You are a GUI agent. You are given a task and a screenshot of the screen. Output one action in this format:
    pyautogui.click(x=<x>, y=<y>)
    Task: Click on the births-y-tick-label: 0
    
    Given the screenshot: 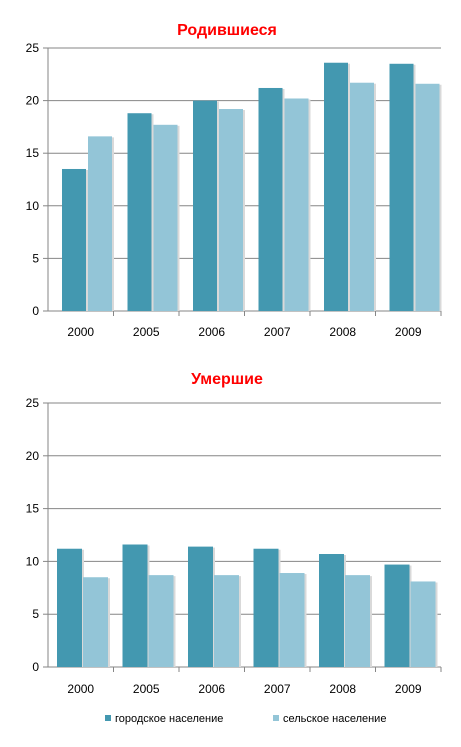 What is the action you would take?
    pyautogui.click(x=35, y=311)
    